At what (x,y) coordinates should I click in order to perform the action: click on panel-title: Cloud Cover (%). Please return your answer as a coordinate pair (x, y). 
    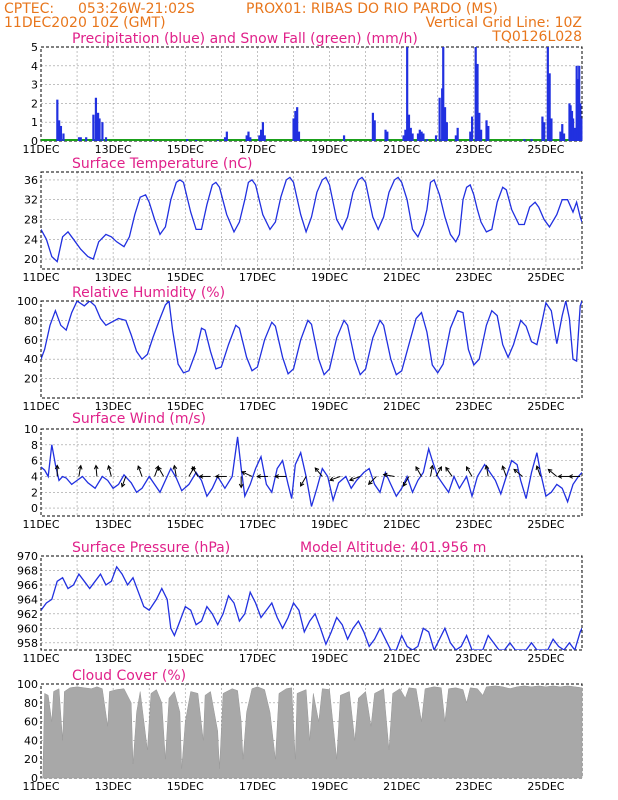
    Looking at the image, I should click on (129, 676).